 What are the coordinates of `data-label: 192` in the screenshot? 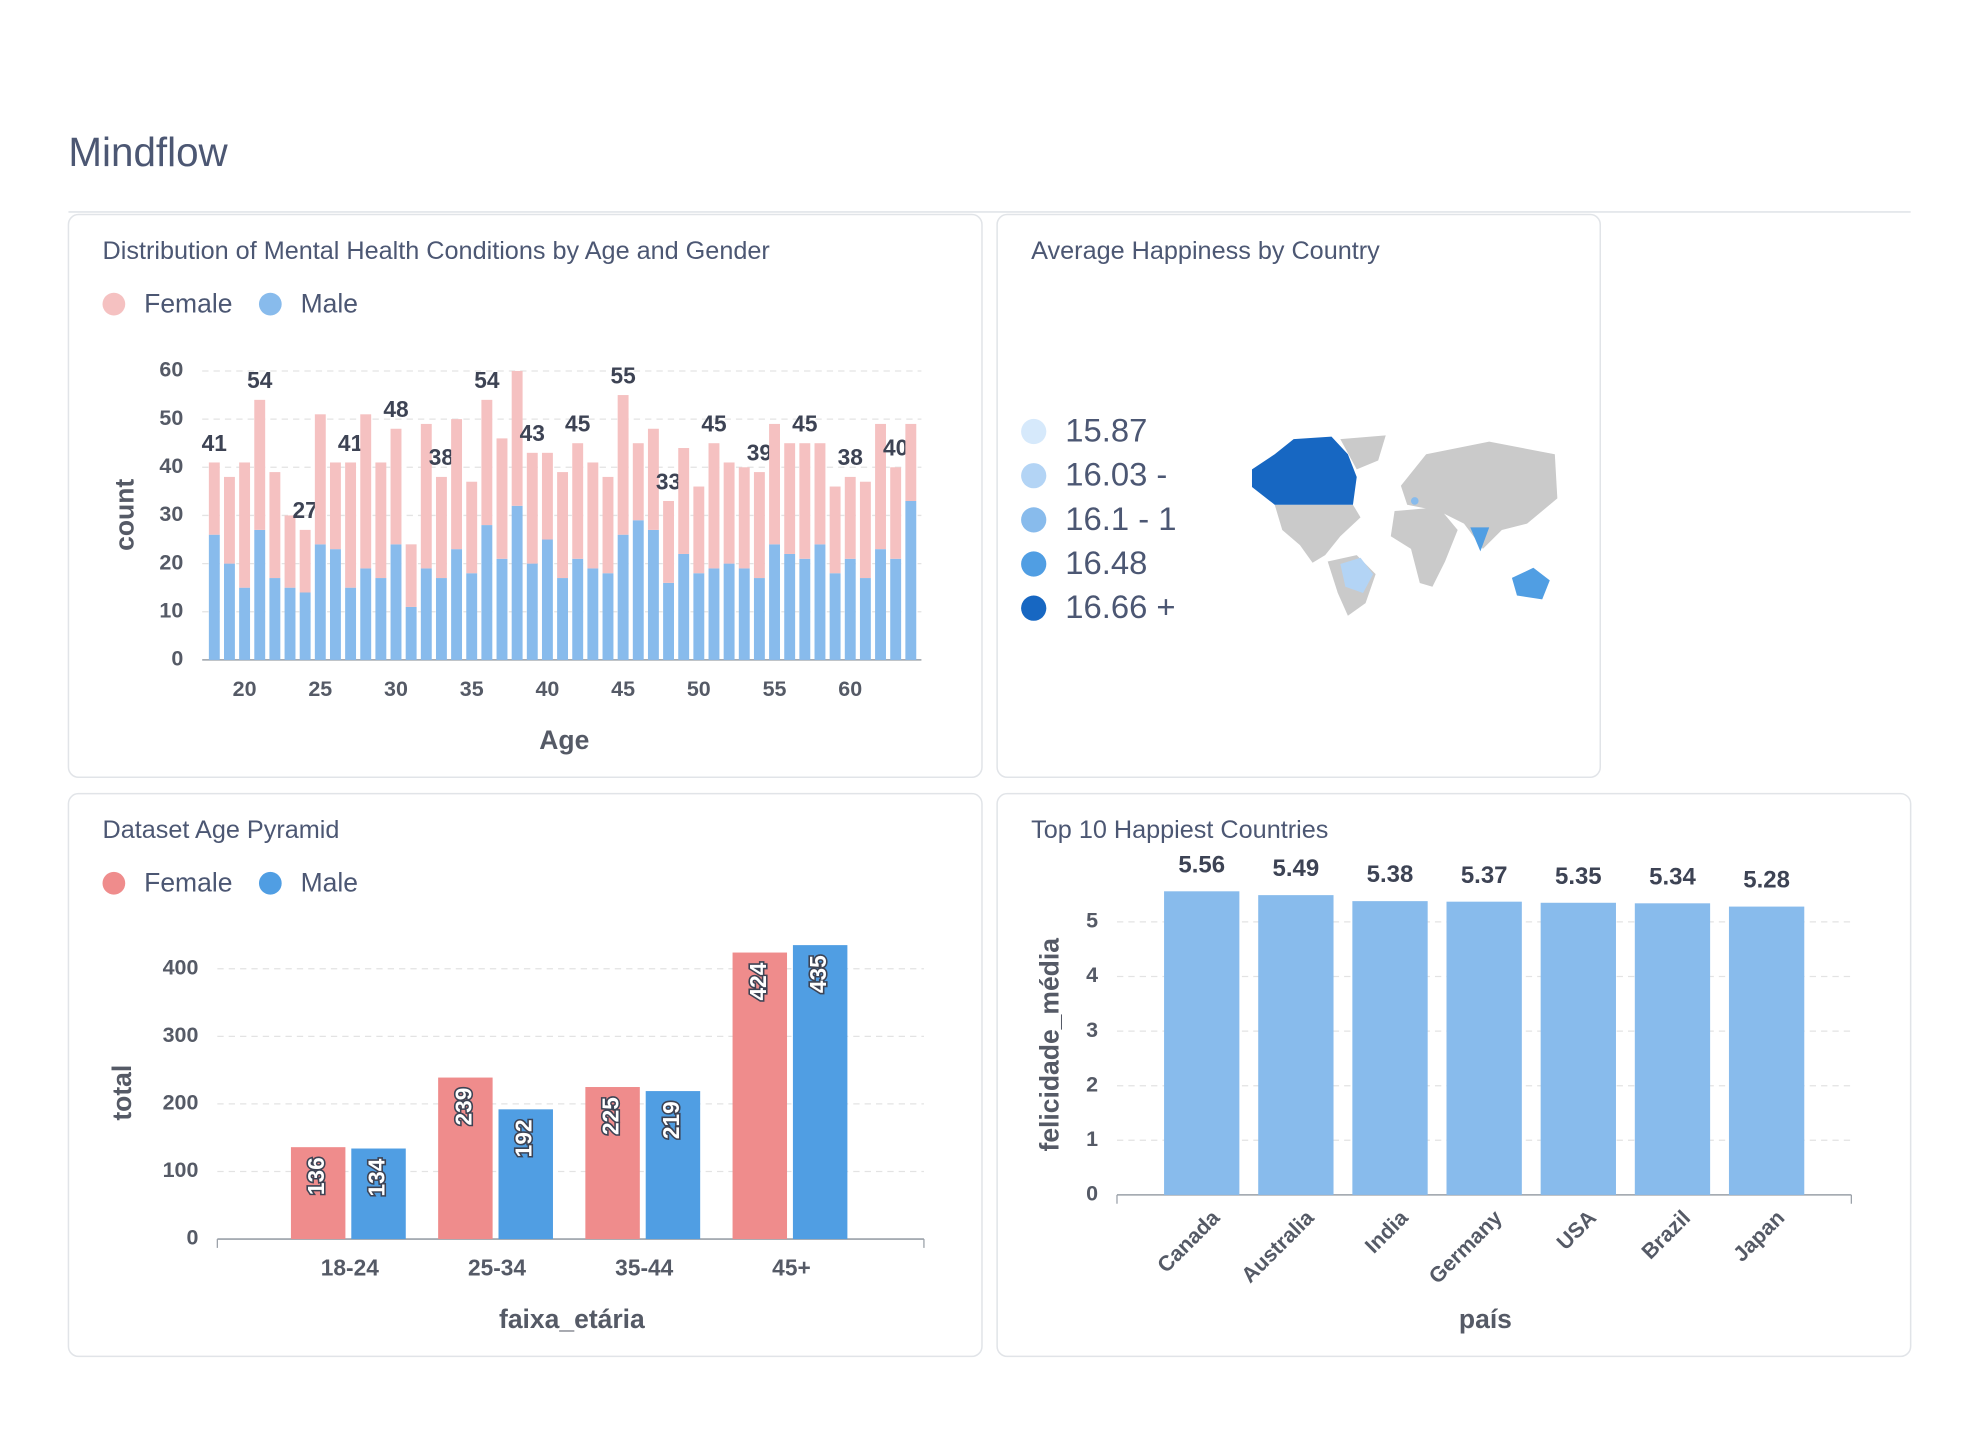 It's located at (524, 1138).